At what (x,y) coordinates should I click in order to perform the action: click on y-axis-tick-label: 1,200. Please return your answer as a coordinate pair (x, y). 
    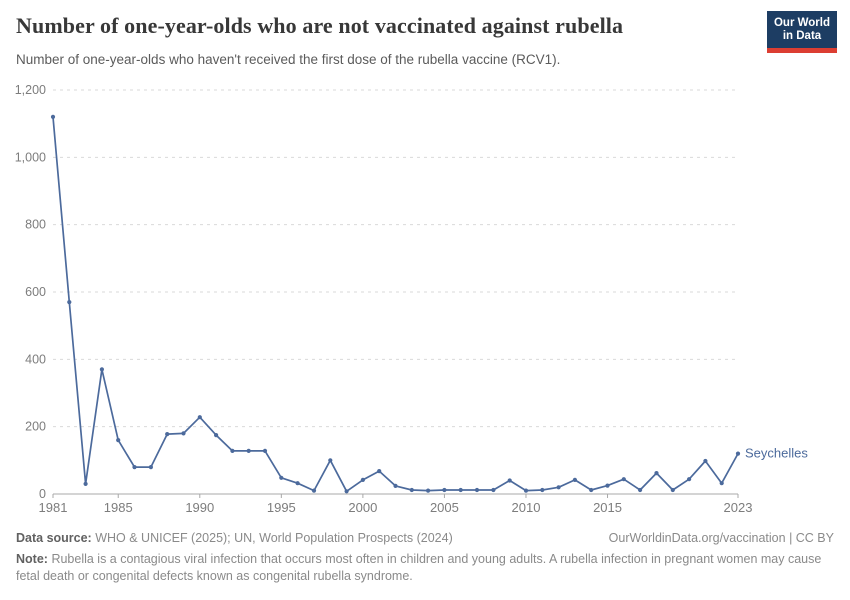
    Looking at the image, I should click on (30, 90).